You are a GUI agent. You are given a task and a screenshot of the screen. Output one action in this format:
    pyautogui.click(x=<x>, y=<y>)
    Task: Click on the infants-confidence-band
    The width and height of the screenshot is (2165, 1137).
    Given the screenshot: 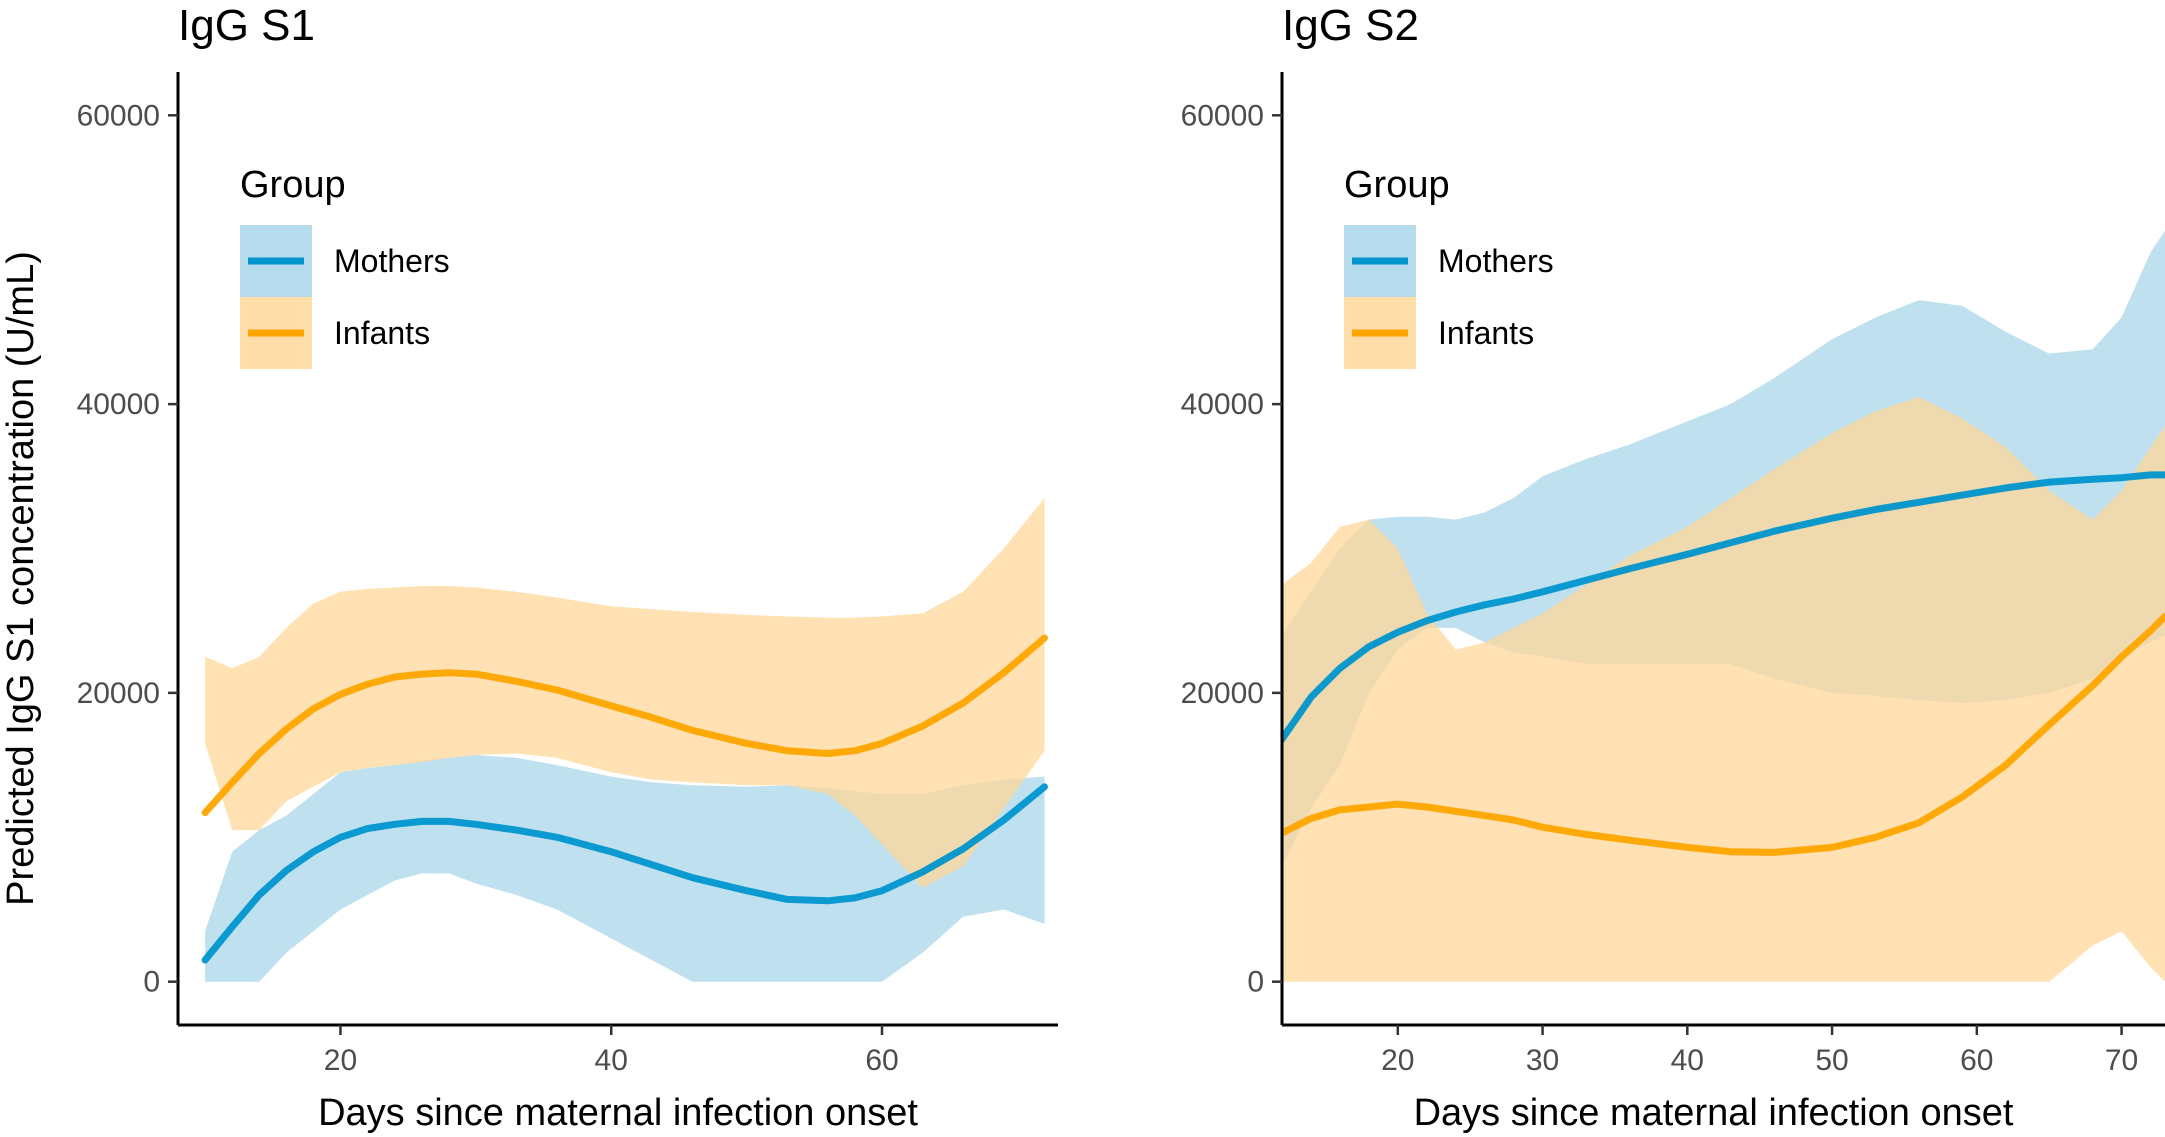 What is the action you would take?
    pyautogui.click(x=625, y=693)
    